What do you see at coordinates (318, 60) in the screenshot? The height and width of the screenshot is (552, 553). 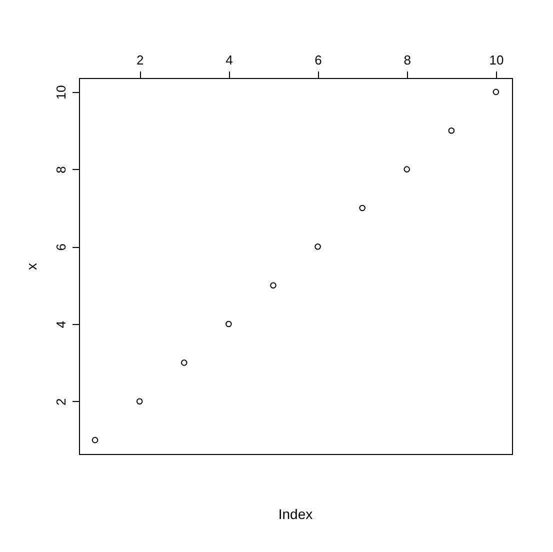 I see `x-tick-label: 6` at bounding box center [318, 60].